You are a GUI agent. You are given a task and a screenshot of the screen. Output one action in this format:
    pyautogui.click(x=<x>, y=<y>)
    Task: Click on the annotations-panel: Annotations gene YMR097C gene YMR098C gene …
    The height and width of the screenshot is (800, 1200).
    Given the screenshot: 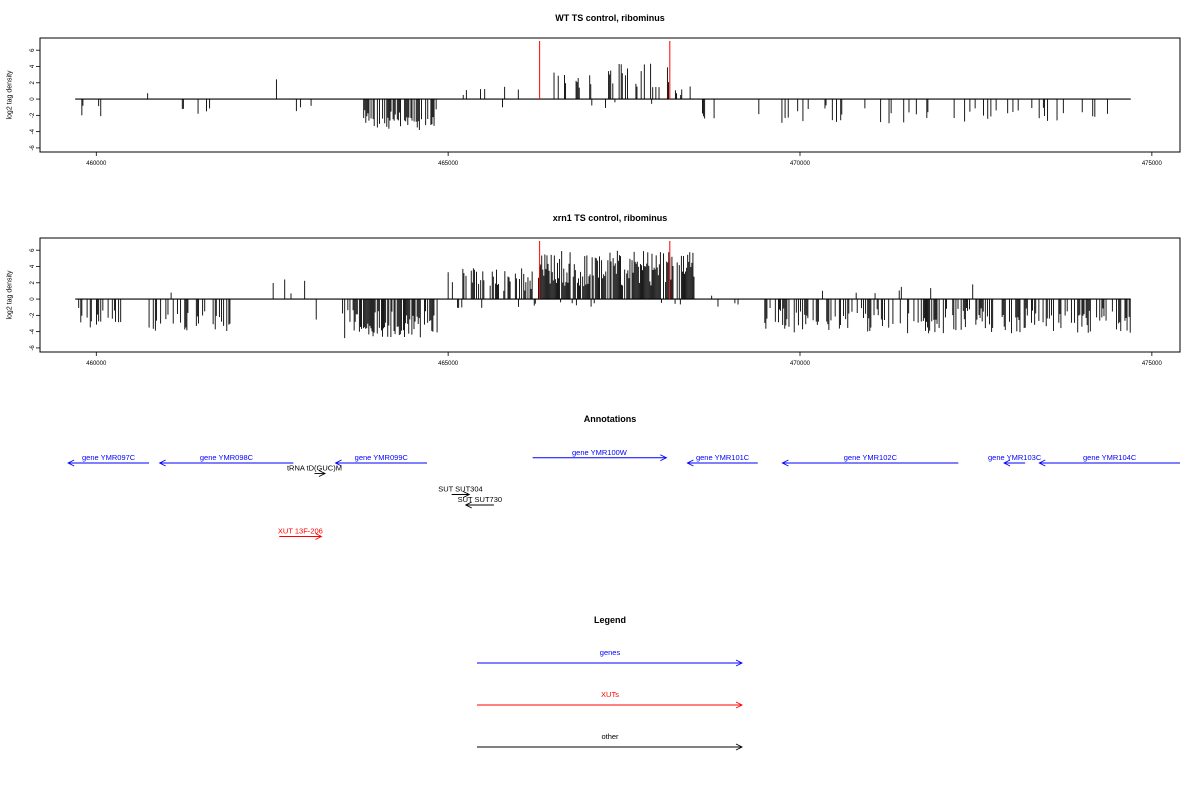 What is the action you would take?
    pyautogui.click(x=623, y=477)
    